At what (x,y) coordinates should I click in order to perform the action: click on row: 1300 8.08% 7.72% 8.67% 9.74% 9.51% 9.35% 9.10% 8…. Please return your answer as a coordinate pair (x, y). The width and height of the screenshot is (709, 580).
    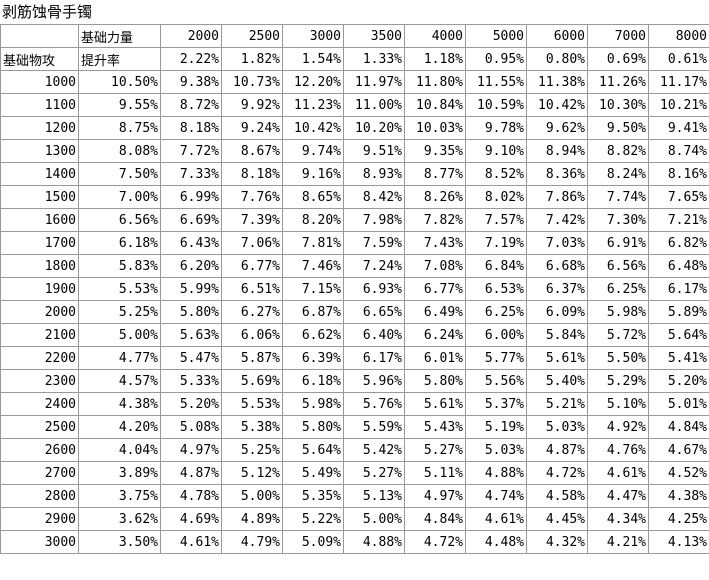
    Looking at the image, I should click on (354, 151).